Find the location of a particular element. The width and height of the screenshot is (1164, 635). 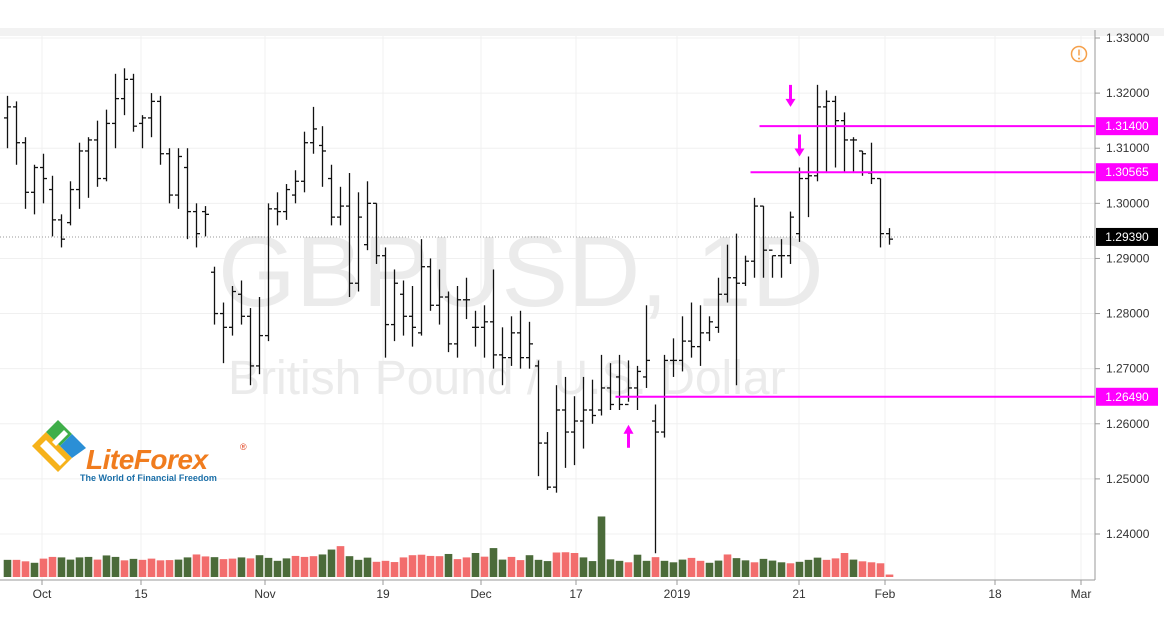

alert-circle-icon is located at coordinates (1079, 54).